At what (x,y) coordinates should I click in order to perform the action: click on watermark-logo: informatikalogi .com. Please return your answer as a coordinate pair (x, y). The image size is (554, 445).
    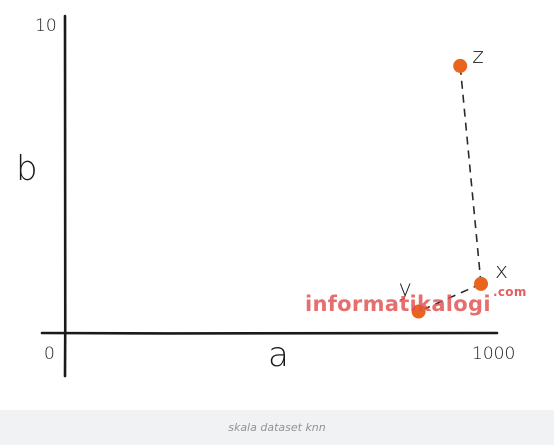
    Looking at the image, I should click on (415, 300).